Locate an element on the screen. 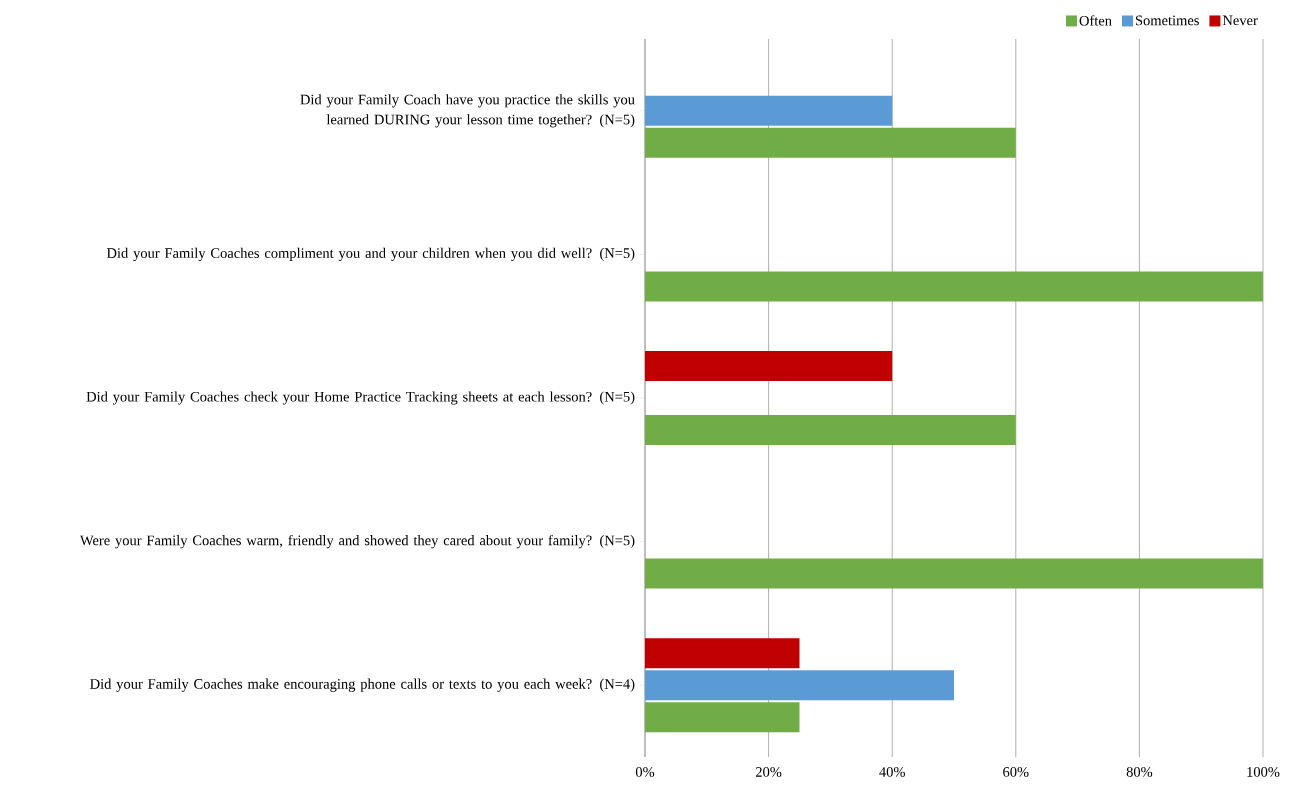 This screenshot has width=1305, height=796. legend-label: Often is located at coordinates (1095, 20).